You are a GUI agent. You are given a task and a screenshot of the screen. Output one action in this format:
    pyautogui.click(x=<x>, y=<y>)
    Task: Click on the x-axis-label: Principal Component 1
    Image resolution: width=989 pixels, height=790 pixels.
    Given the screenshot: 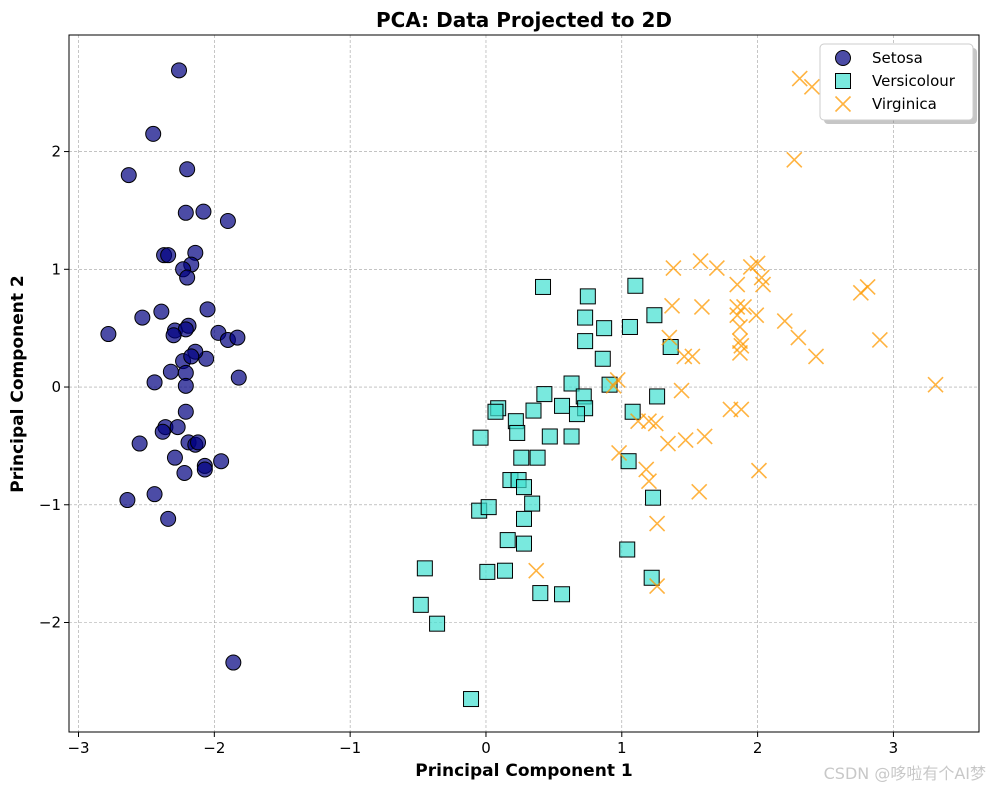 What is the action you would take?
    pyautogui.click(x=523, y=771)
    